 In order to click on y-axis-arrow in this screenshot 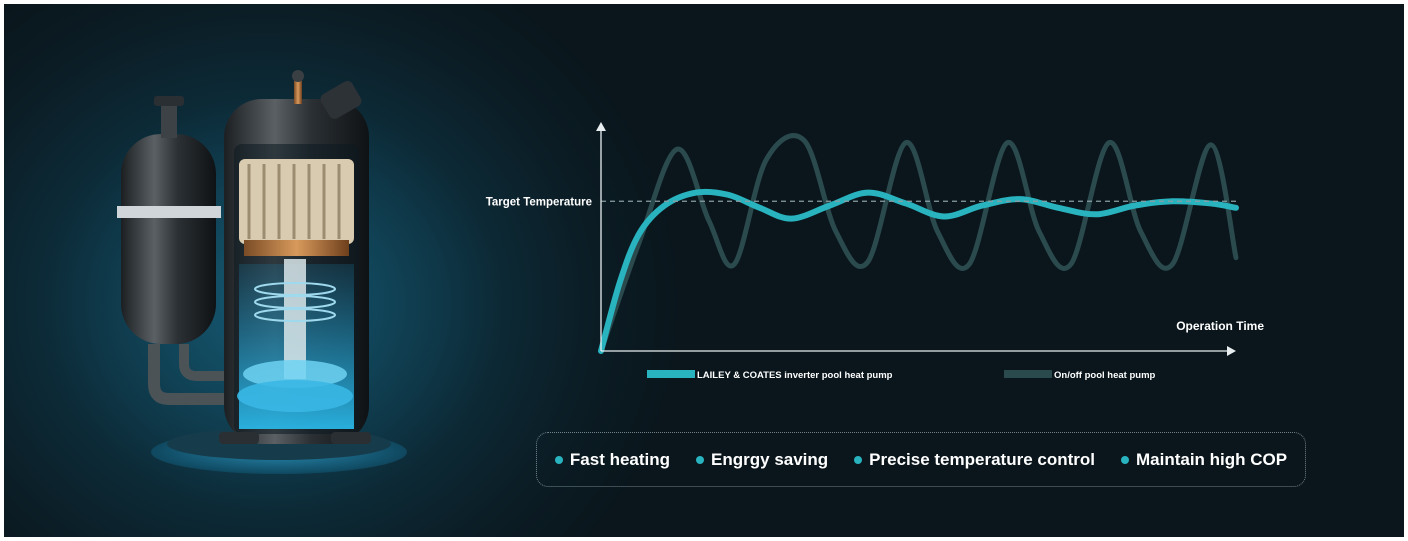, I will do `click(601, 126)`.